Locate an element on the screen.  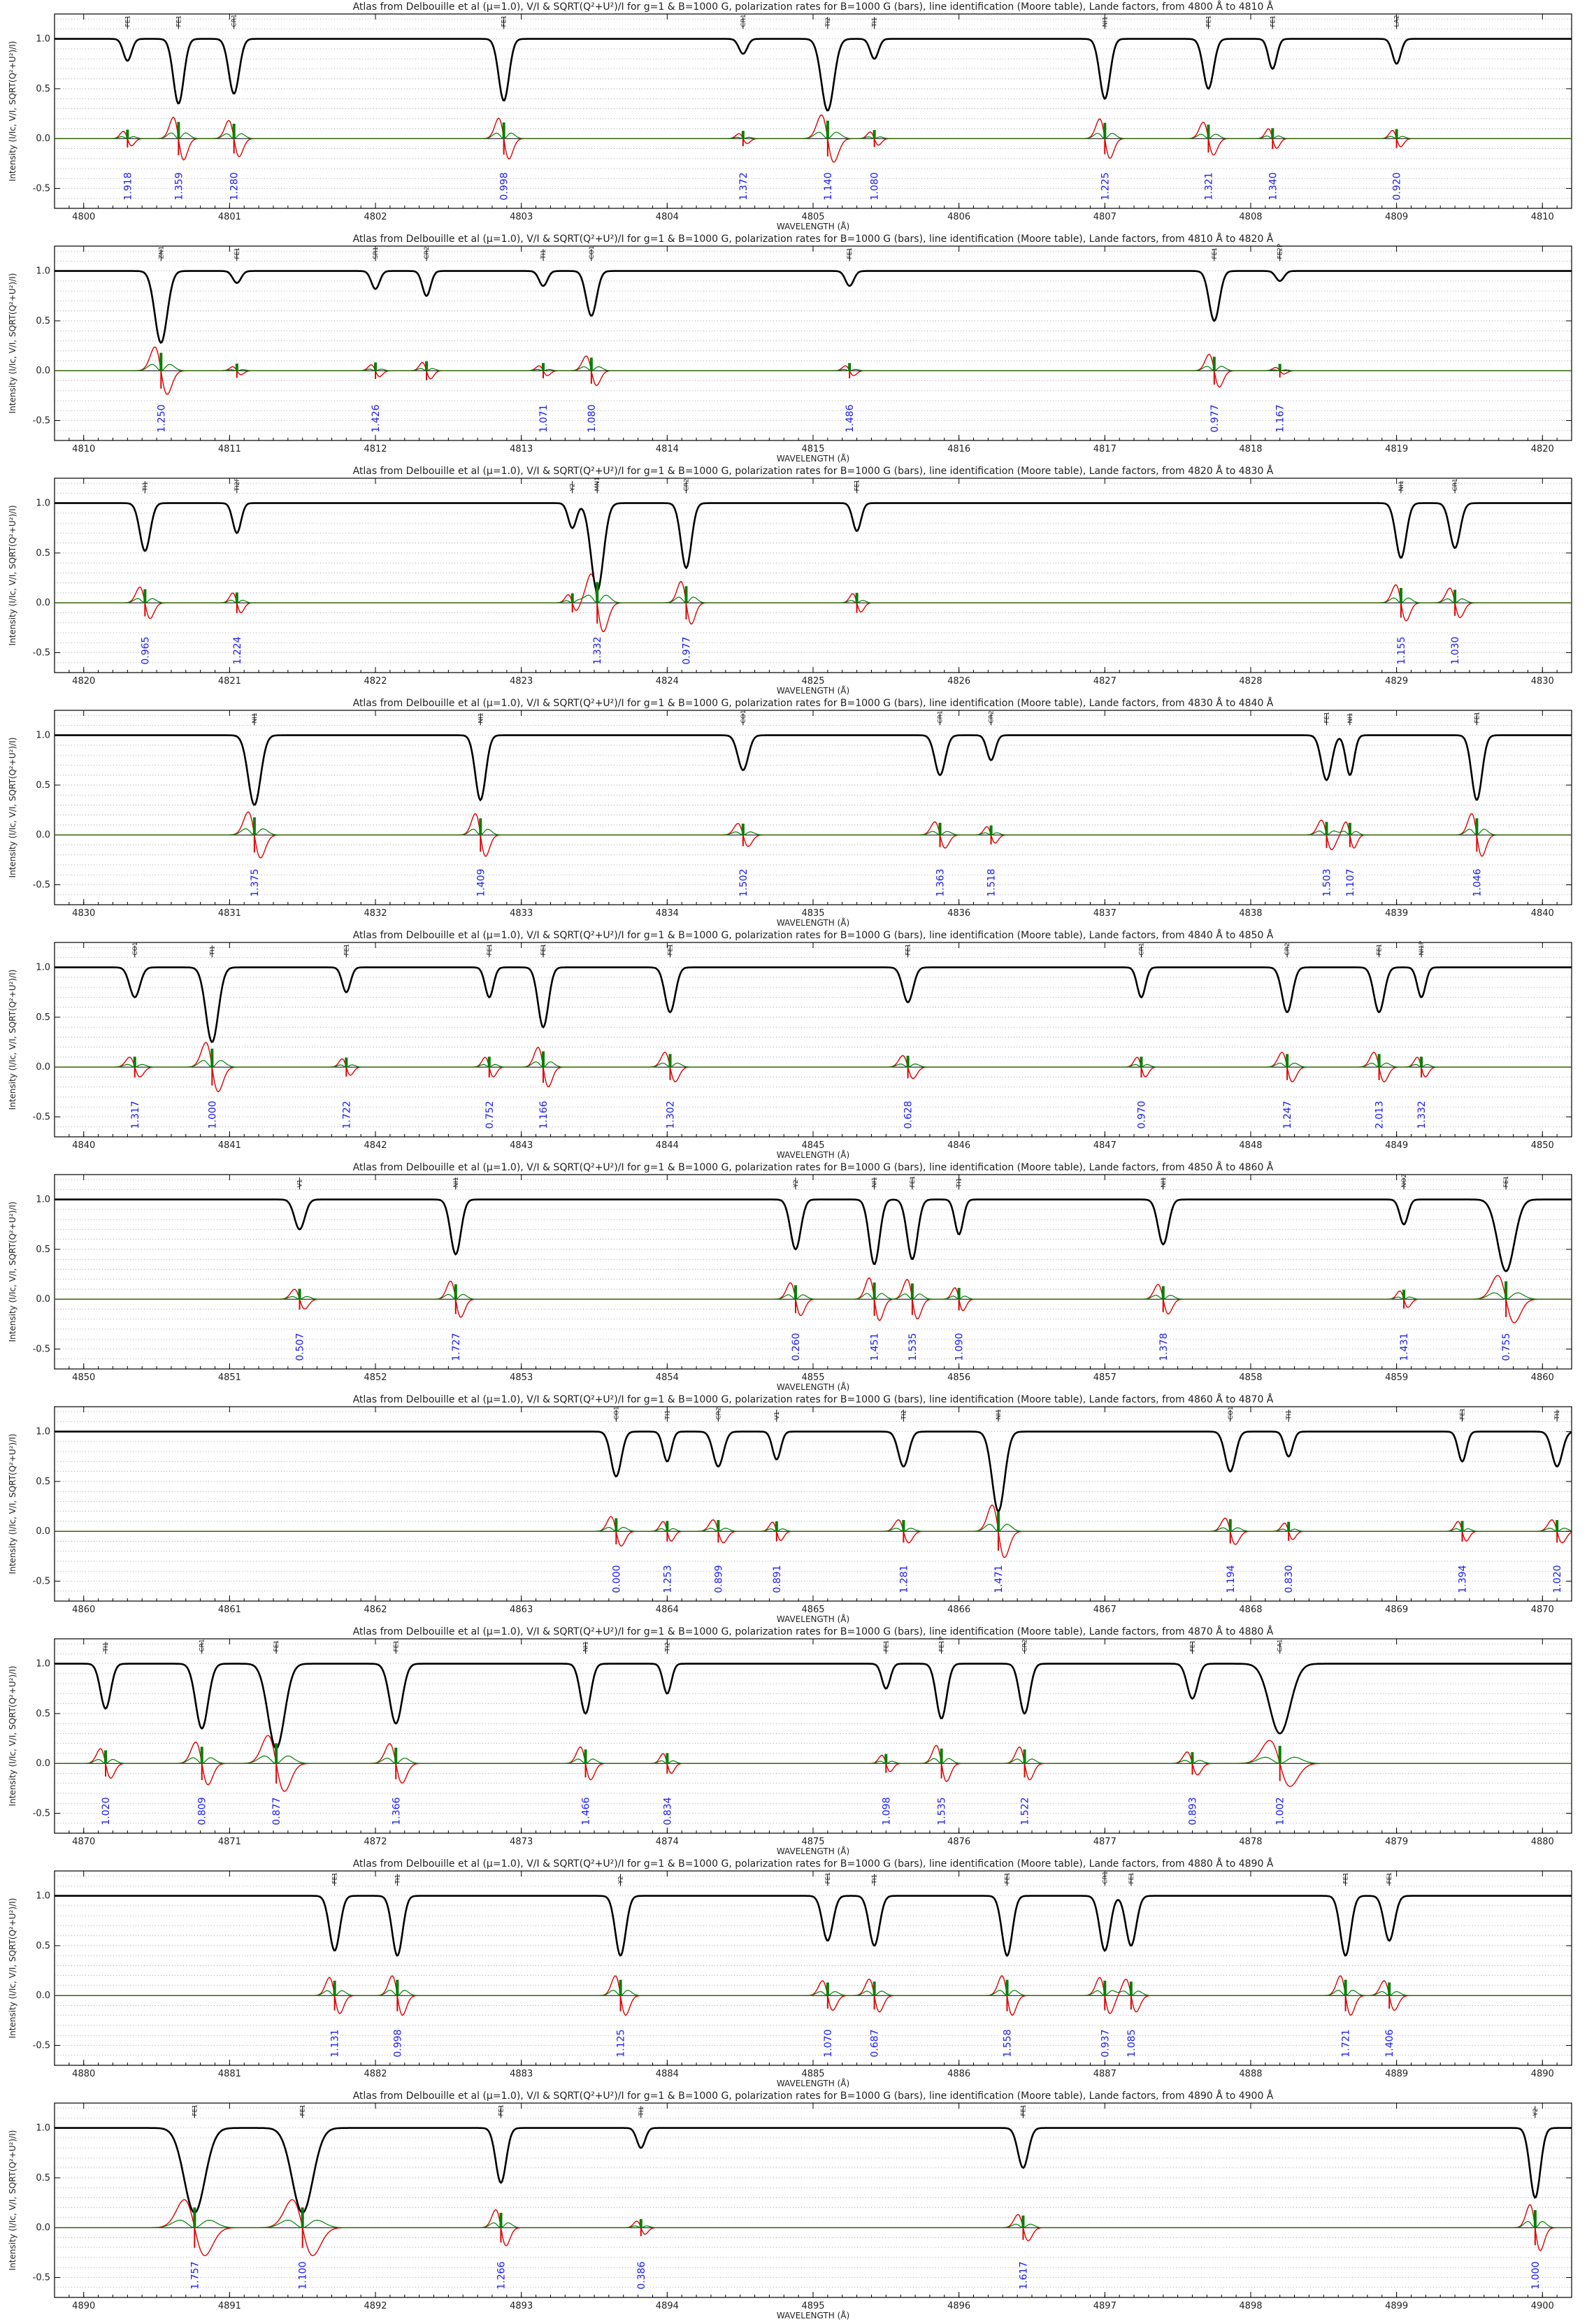
x-tick-label: 4832 is located at coordinates (375, 913).